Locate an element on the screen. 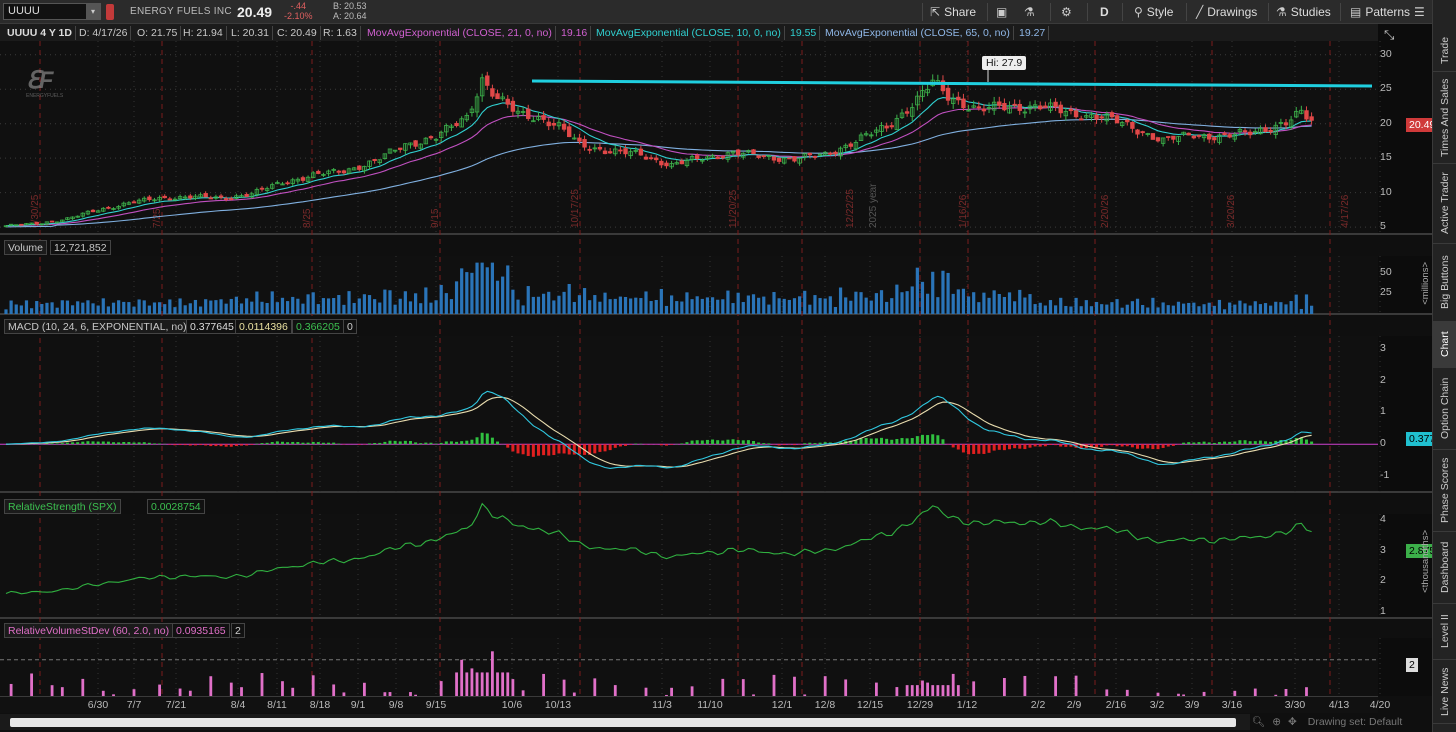 The image size is (1456, 732). chart-title: UUUU 4 Y 1D is located at coordinates (40, 33).